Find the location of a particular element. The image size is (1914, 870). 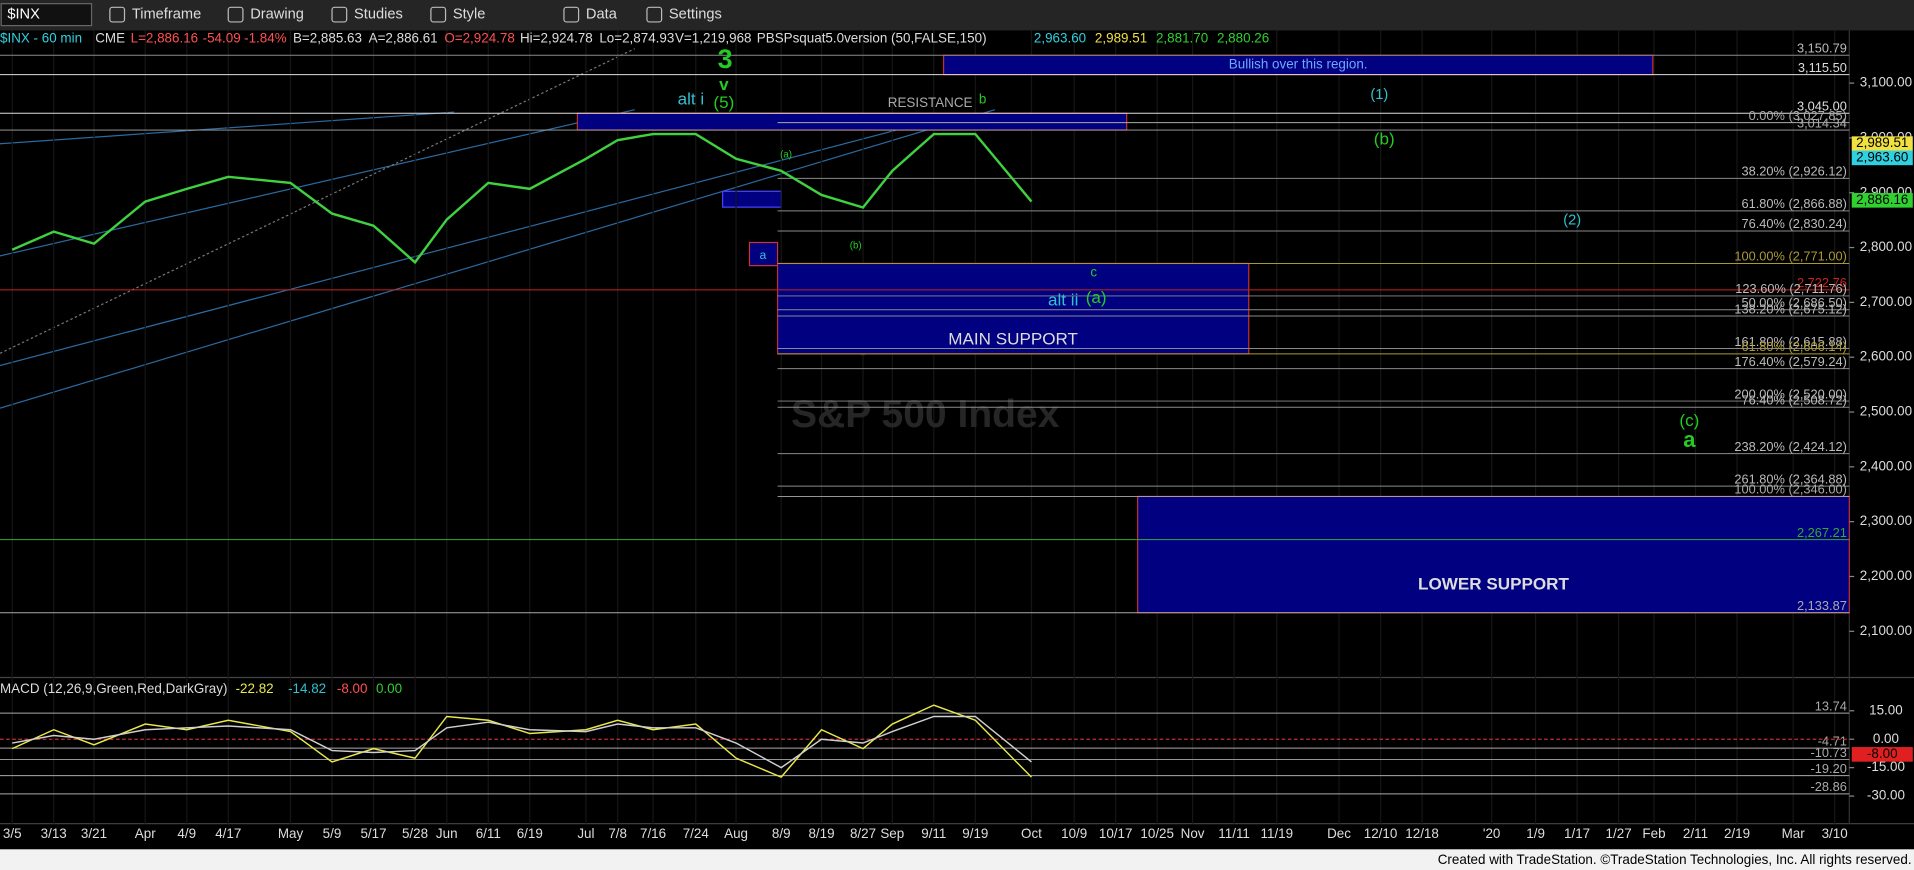

level-label: 200.00% (2,520.00) is located at coordinates (1790, 393).